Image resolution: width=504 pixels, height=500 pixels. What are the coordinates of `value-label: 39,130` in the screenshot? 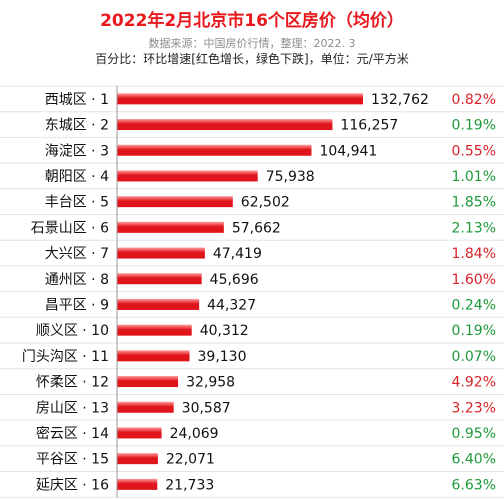 It's located at (222, 357).